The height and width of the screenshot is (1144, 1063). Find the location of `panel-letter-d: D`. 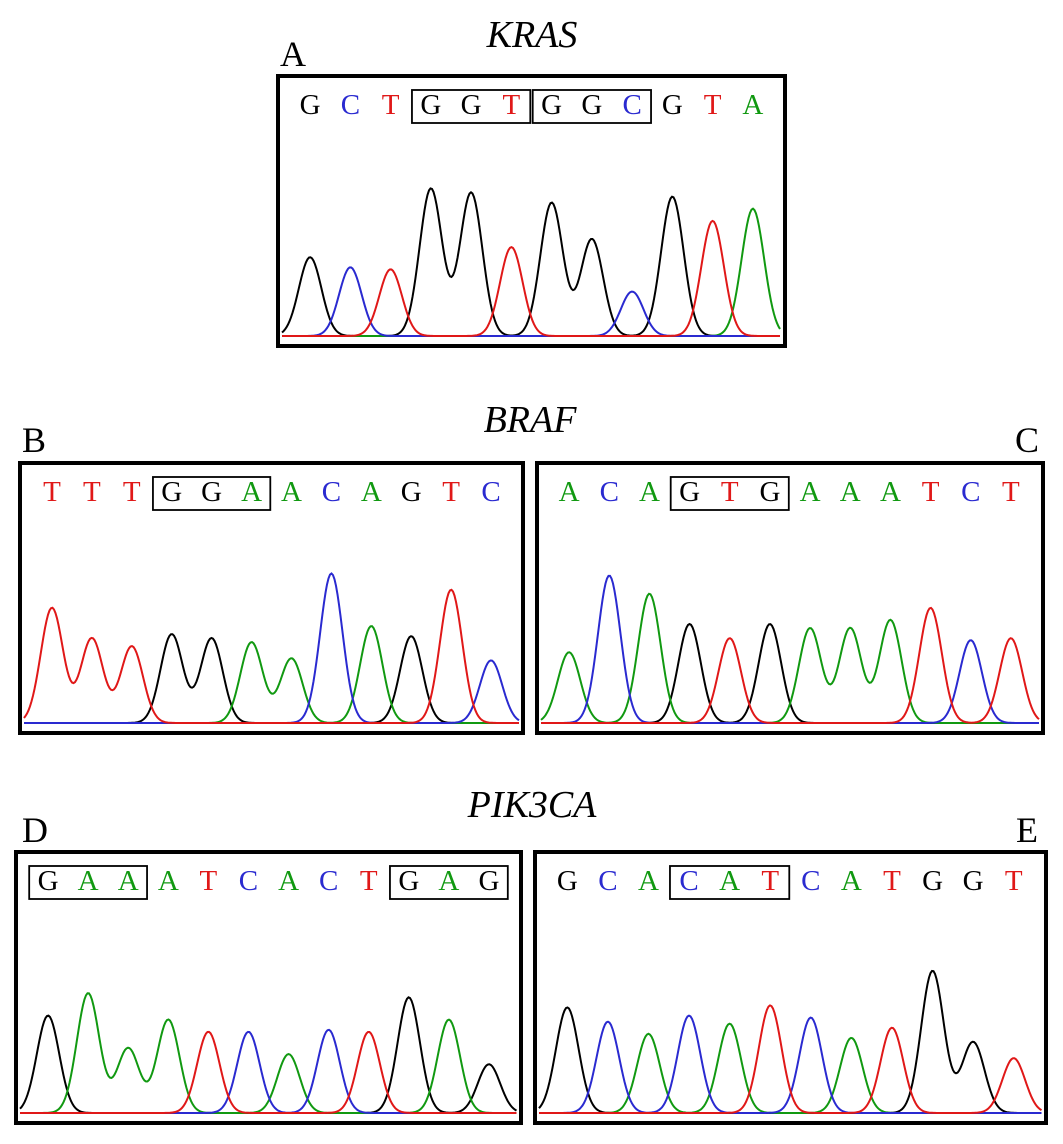

panel-letter-d: D is located at coordinates (35, 830).